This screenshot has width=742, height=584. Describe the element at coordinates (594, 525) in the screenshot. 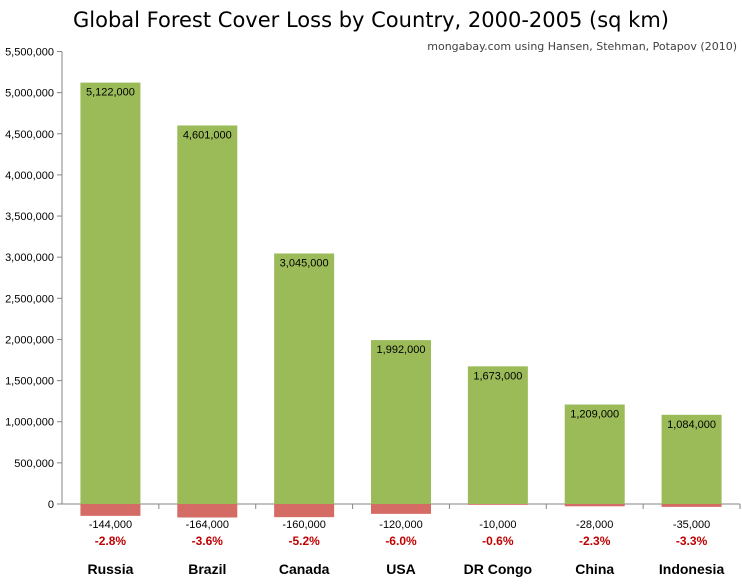

I see `forest-loss-value-label: -28,000` at that location.